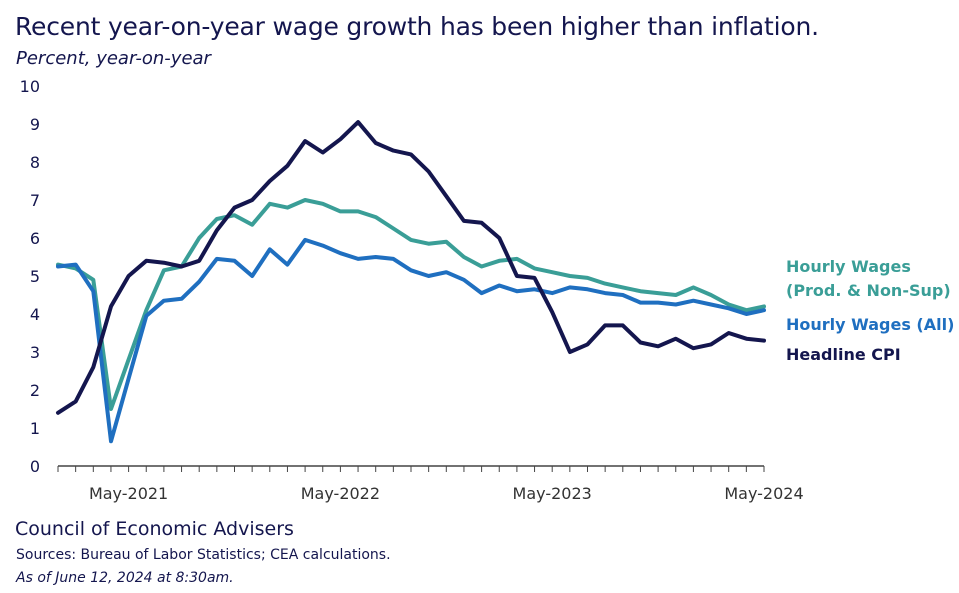 The image size is (959, 593). What do you see at coordinates (870, 324) in the screenshot?
I see `legend-label: Hourly Wages (All)` at bounding box center [870, 324].